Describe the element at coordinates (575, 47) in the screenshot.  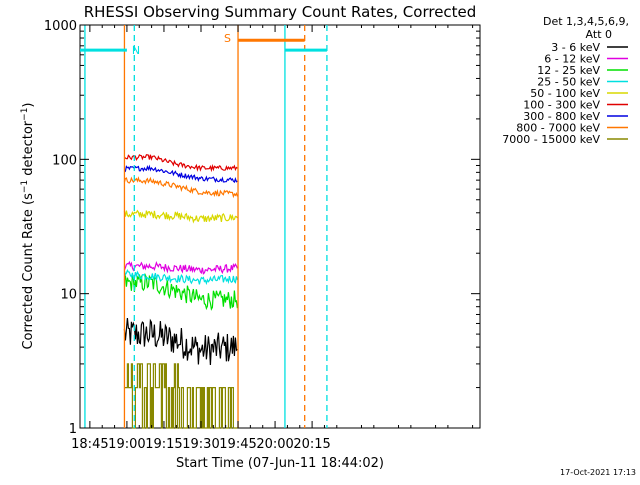
I see `legend-label-3-6-kev: 3 - 6 keV` at that location.